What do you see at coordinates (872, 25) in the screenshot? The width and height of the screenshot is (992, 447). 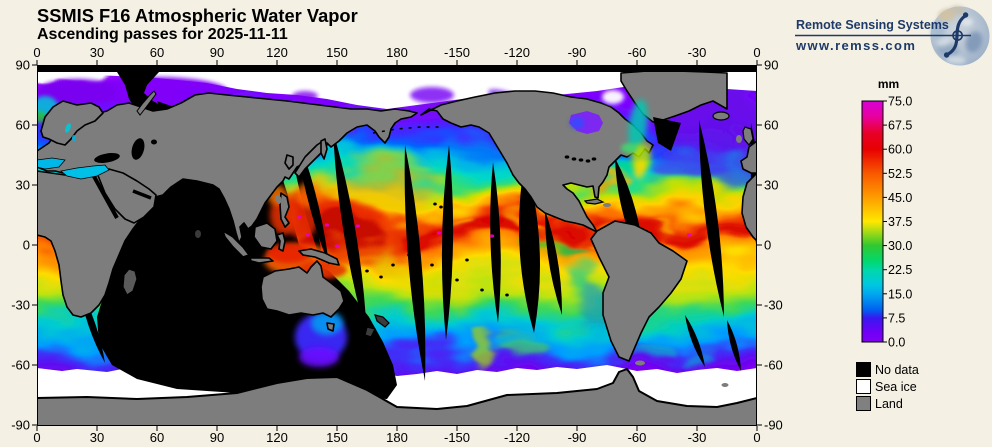 I see `svg-text: Remote Sensing Systems` at bounding box center [872, 25].